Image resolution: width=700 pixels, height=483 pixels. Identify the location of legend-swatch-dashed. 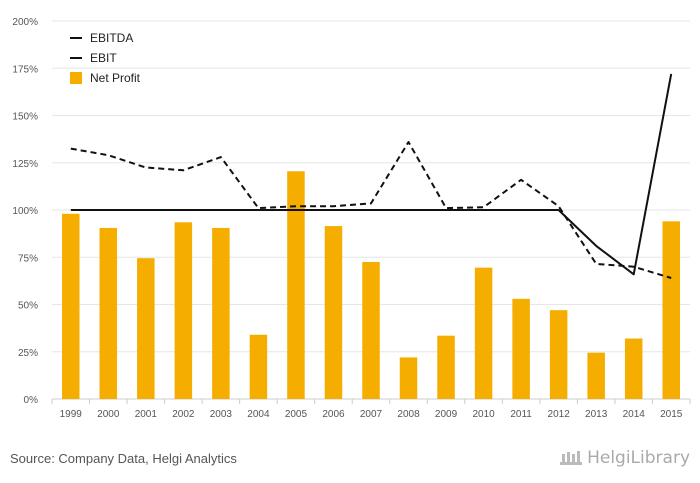
(76, 38).